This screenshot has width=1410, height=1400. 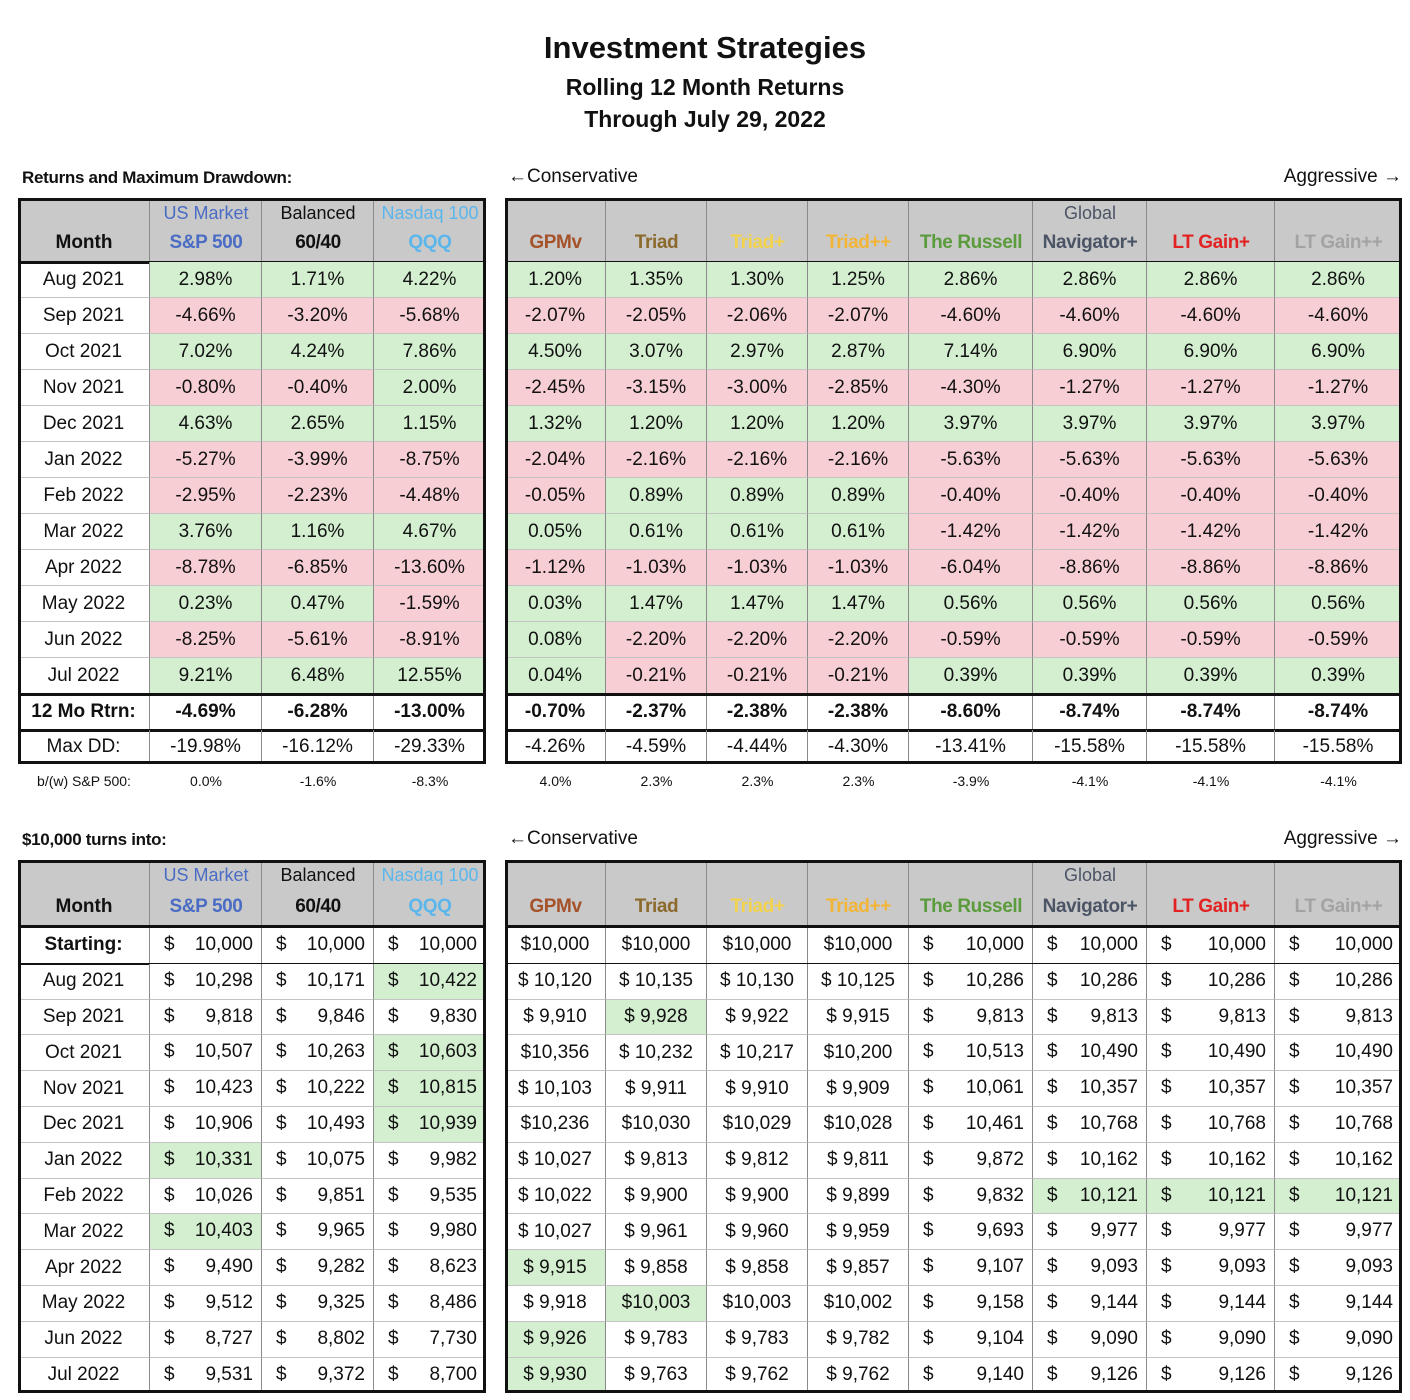 I want to click on return-cell: 3.76%, so click(x=206, y=532).